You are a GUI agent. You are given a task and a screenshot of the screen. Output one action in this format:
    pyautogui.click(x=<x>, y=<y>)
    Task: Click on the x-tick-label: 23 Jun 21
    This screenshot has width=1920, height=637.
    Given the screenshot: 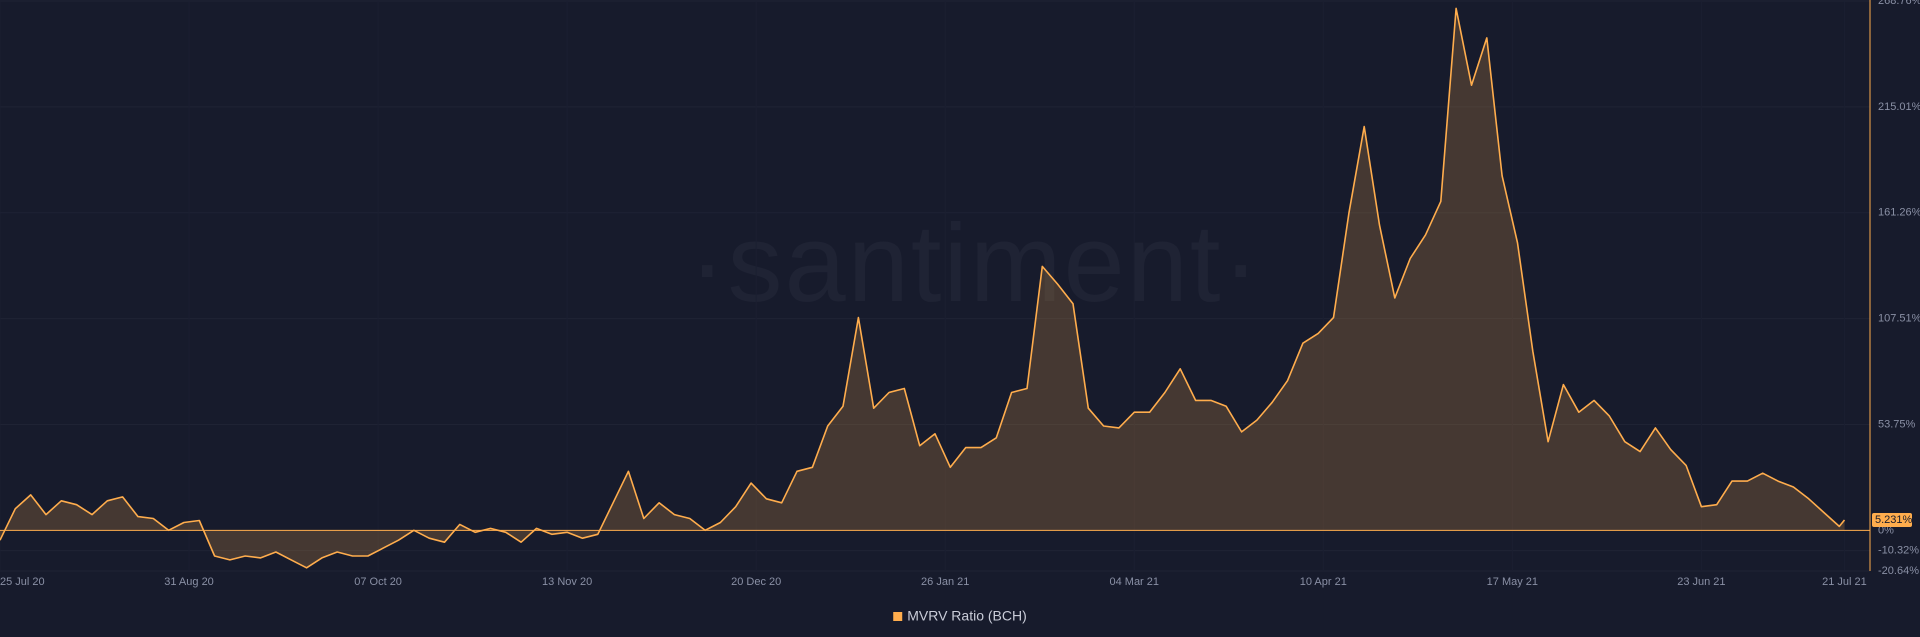 What is the action you would take?
    pyautogui.click(x=1701, y=582)
    